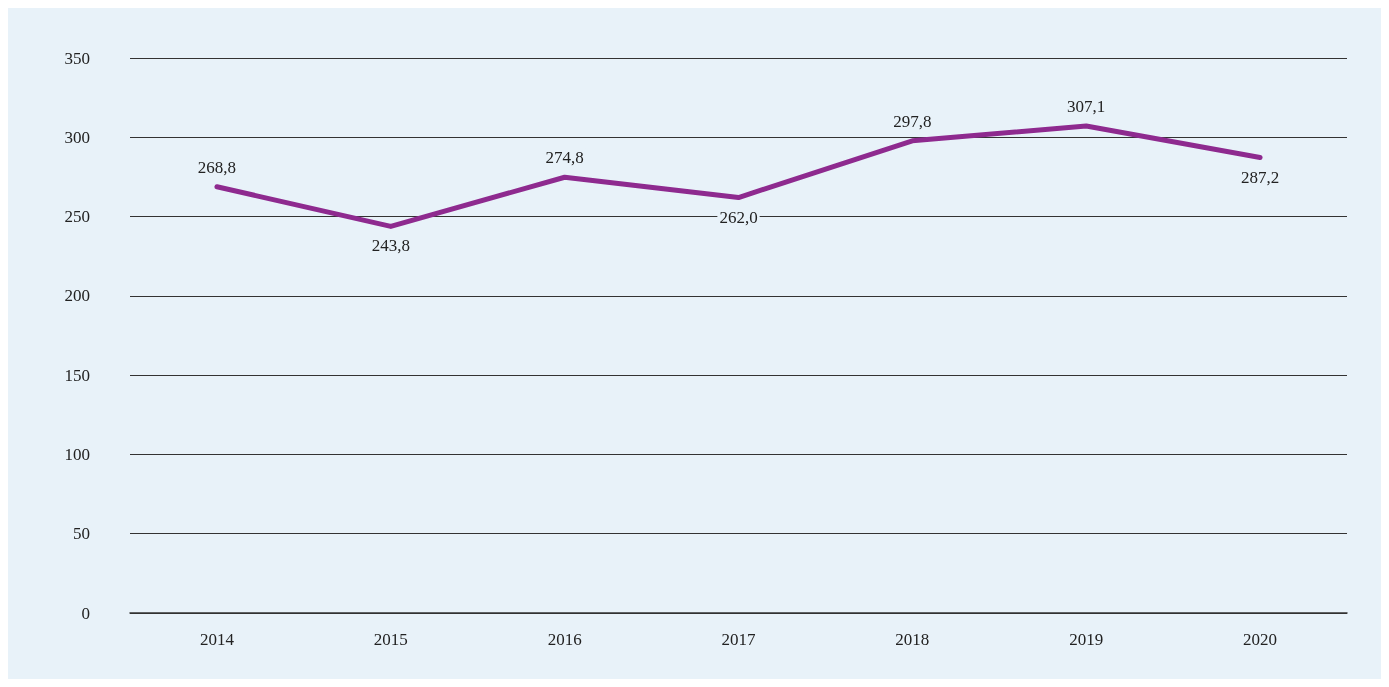  What do you see at coordinates (1086, 107) in the screenshot?
I see `data-label: 307,1` at bounding box center [1086, 107].